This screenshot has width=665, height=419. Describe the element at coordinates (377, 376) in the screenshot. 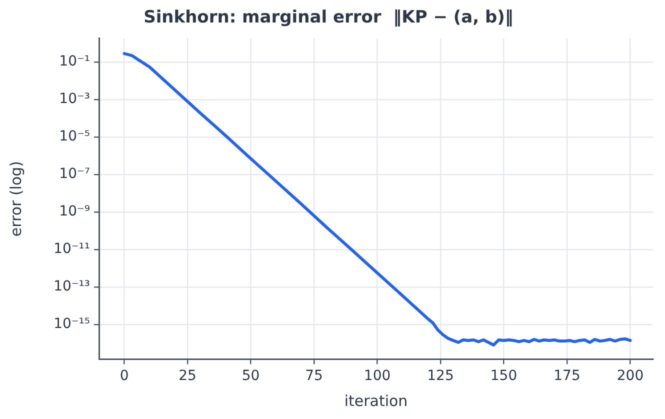

I see `x-tick-label: 100` at that location.